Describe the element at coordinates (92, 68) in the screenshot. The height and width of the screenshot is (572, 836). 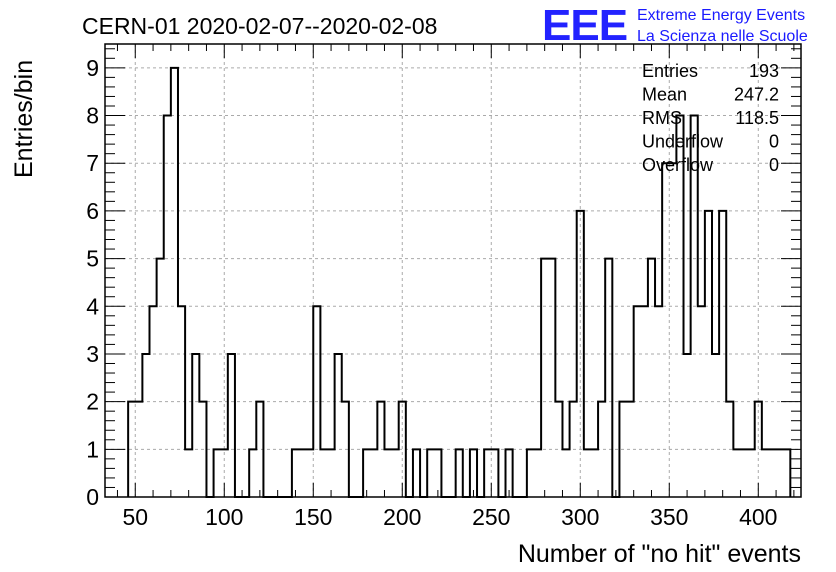
I see `y-tick-label: 9` at that location.